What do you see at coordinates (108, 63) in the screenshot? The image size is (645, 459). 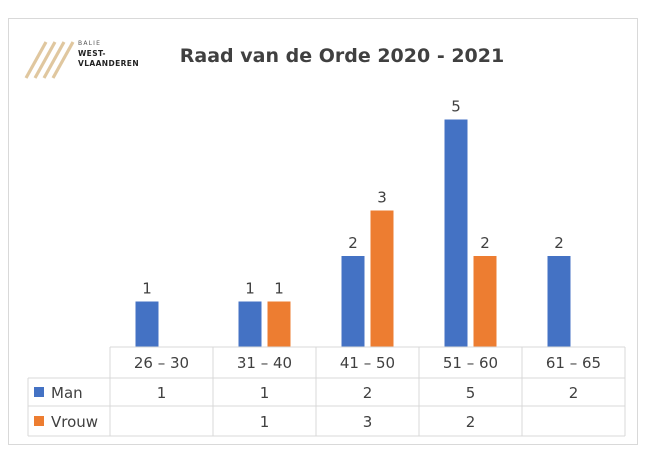 I see `logo-line-3: VLAANDEREN` at bounding box center [108, 63].